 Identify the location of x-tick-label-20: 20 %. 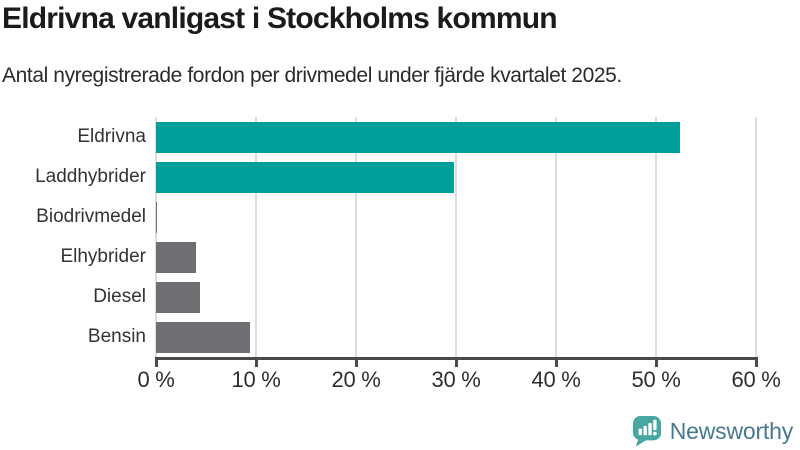
(356, 379).